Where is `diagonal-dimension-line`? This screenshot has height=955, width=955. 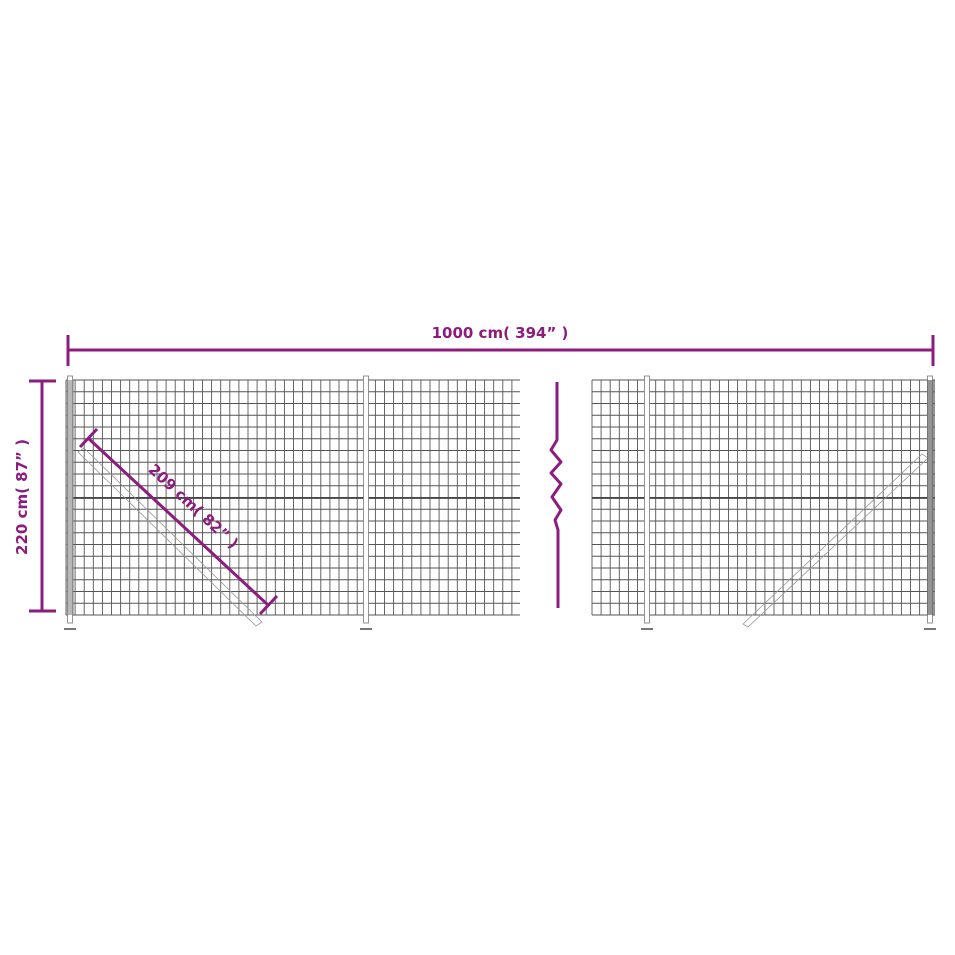 diagonal-dimension-line is located at coordinates (178, 521).